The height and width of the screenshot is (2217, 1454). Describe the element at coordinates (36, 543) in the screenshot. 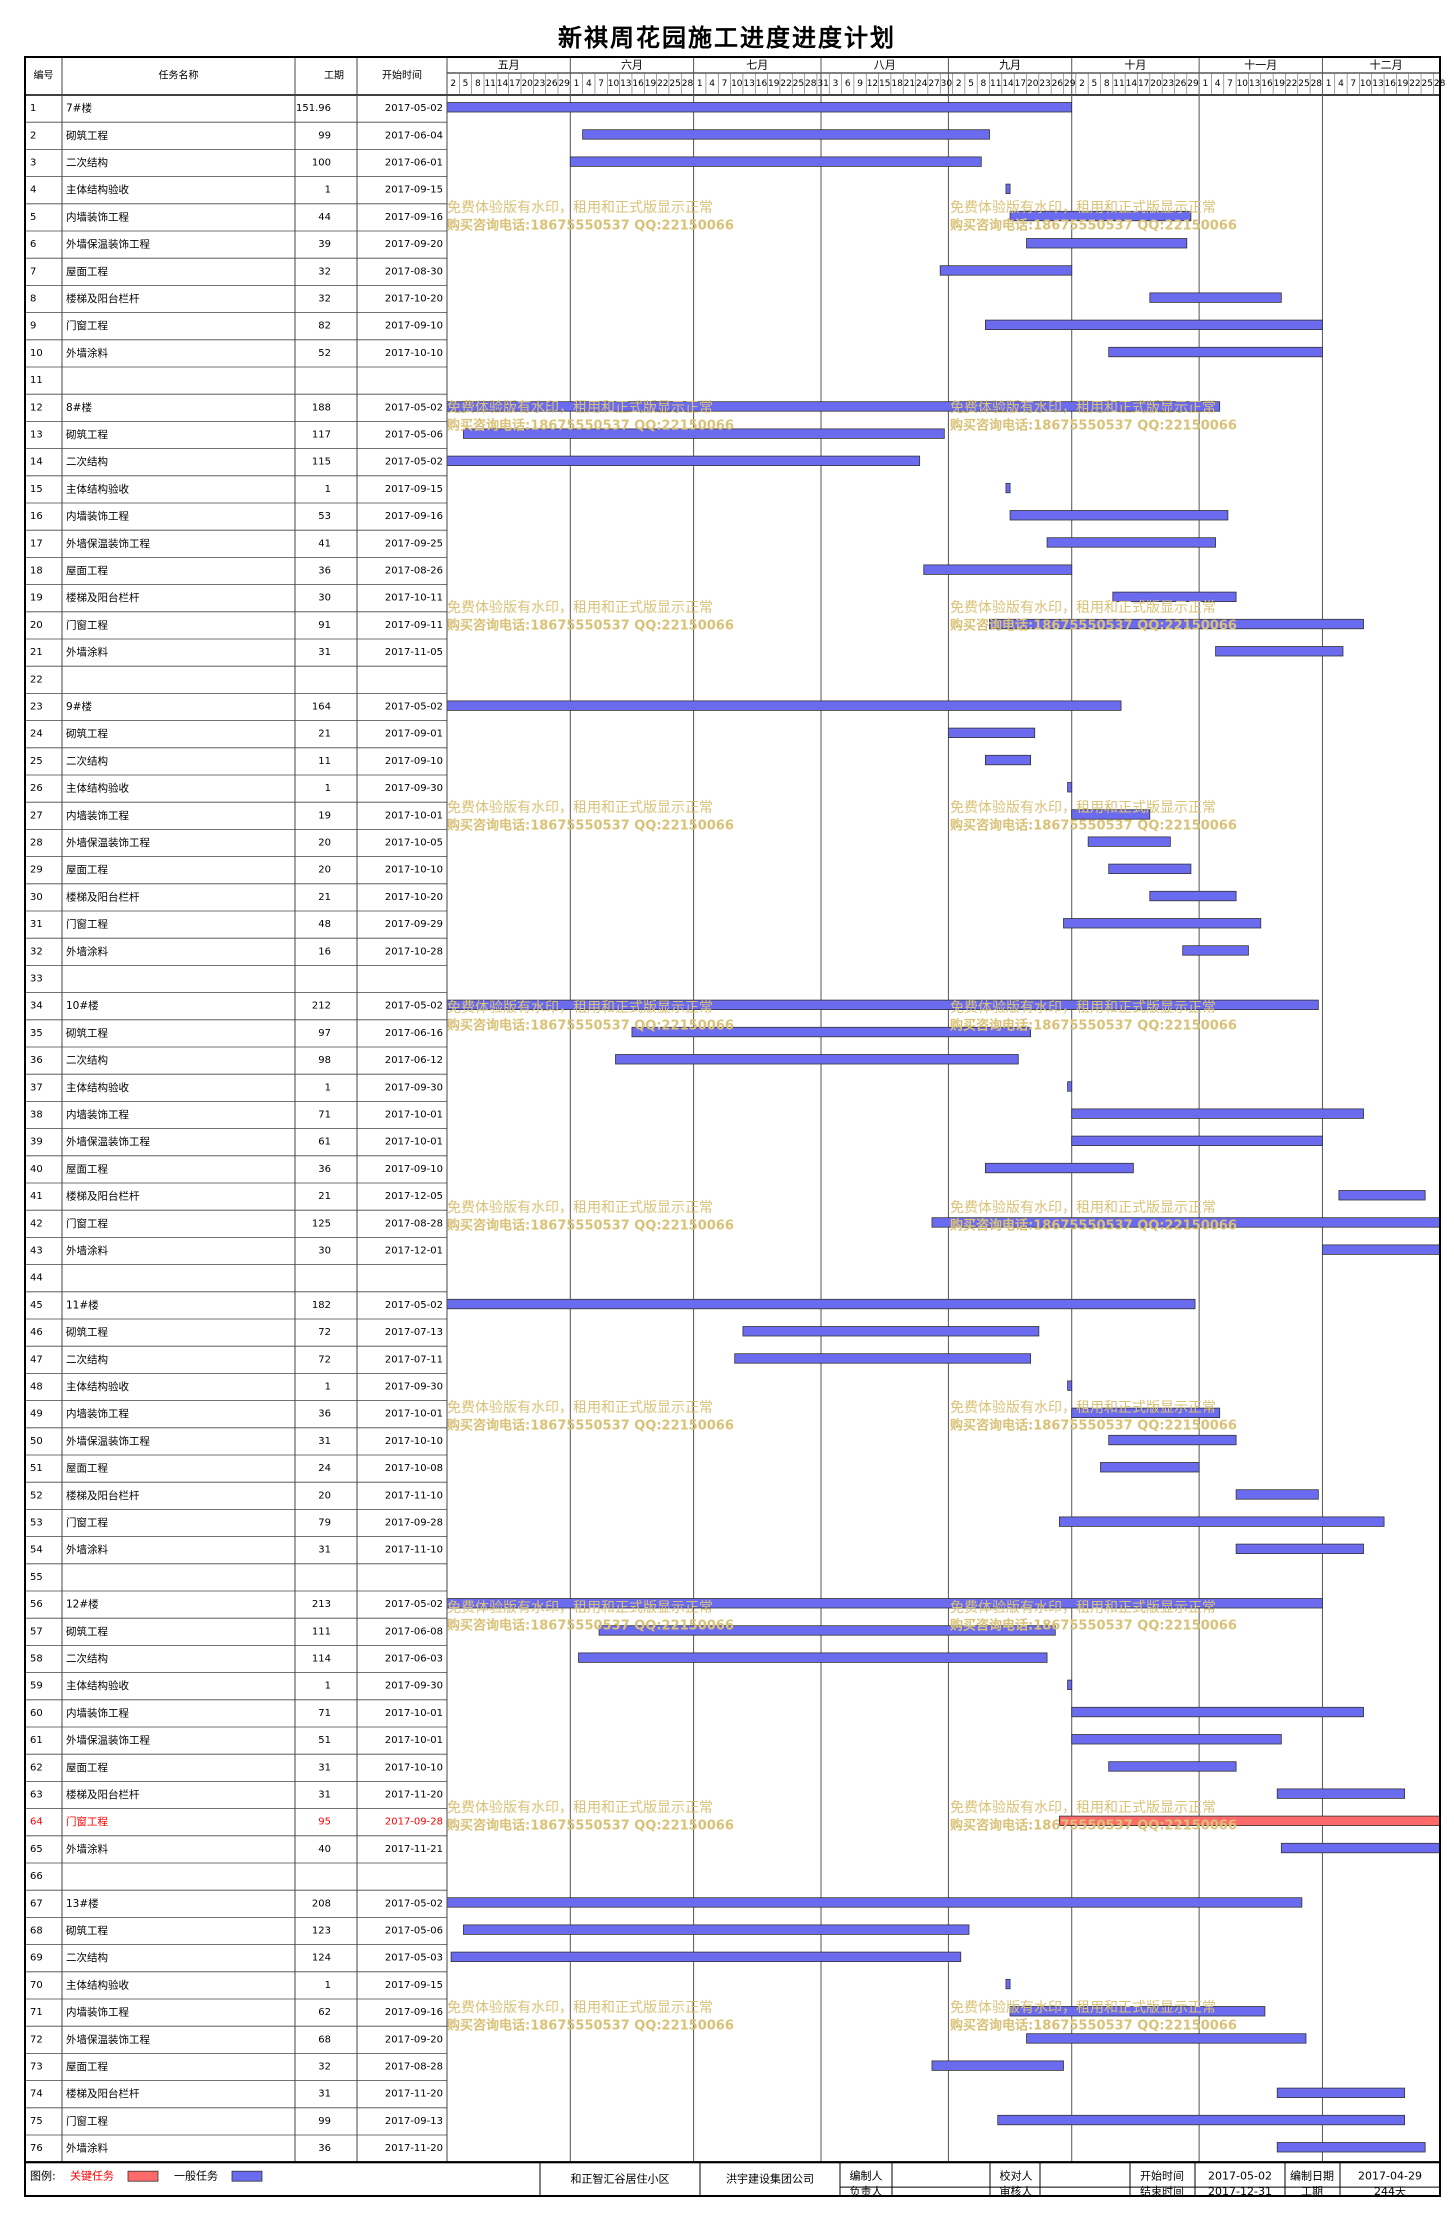

I see `task-id: 17` at that location.